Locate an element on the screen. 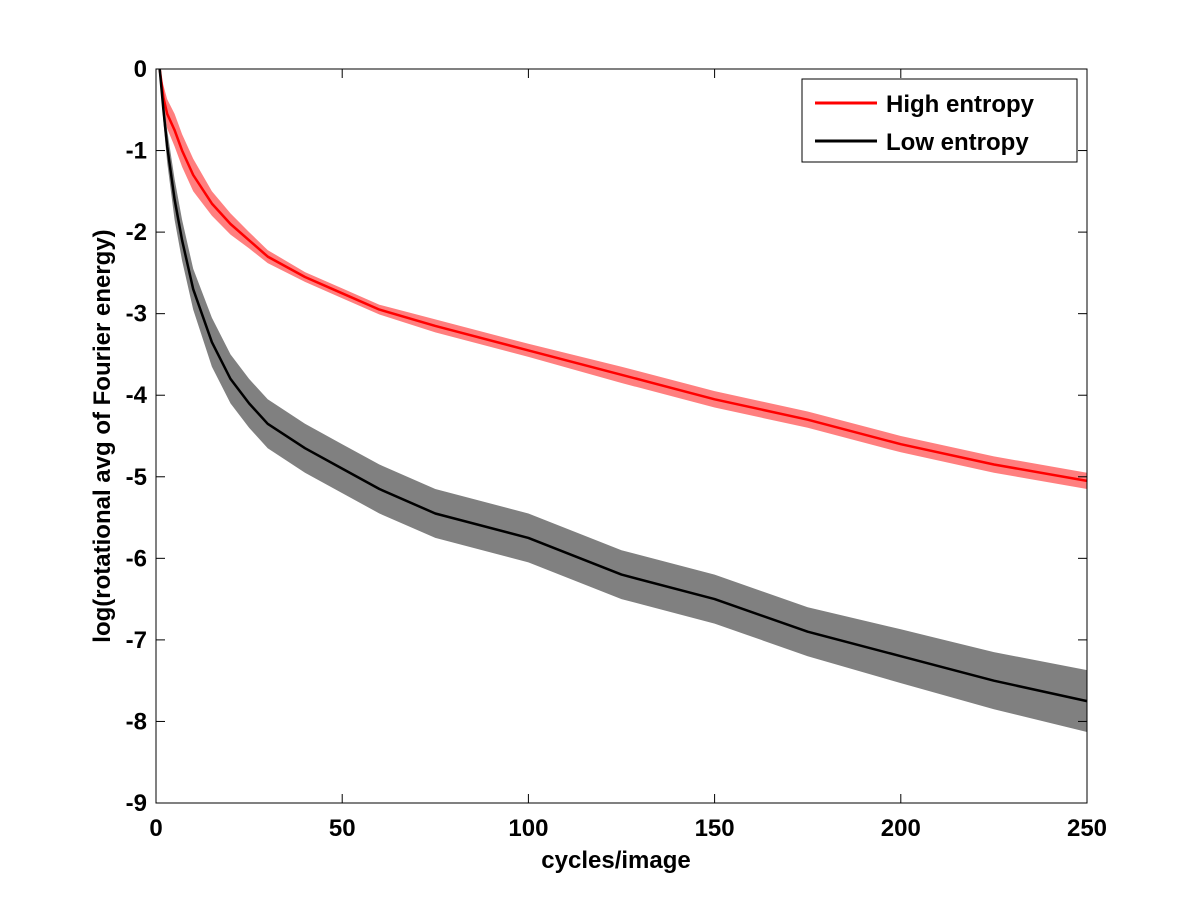 This screenshot has width=1201, height=901. legend: High entropy Low entropy is located at coordinates (939, 120).